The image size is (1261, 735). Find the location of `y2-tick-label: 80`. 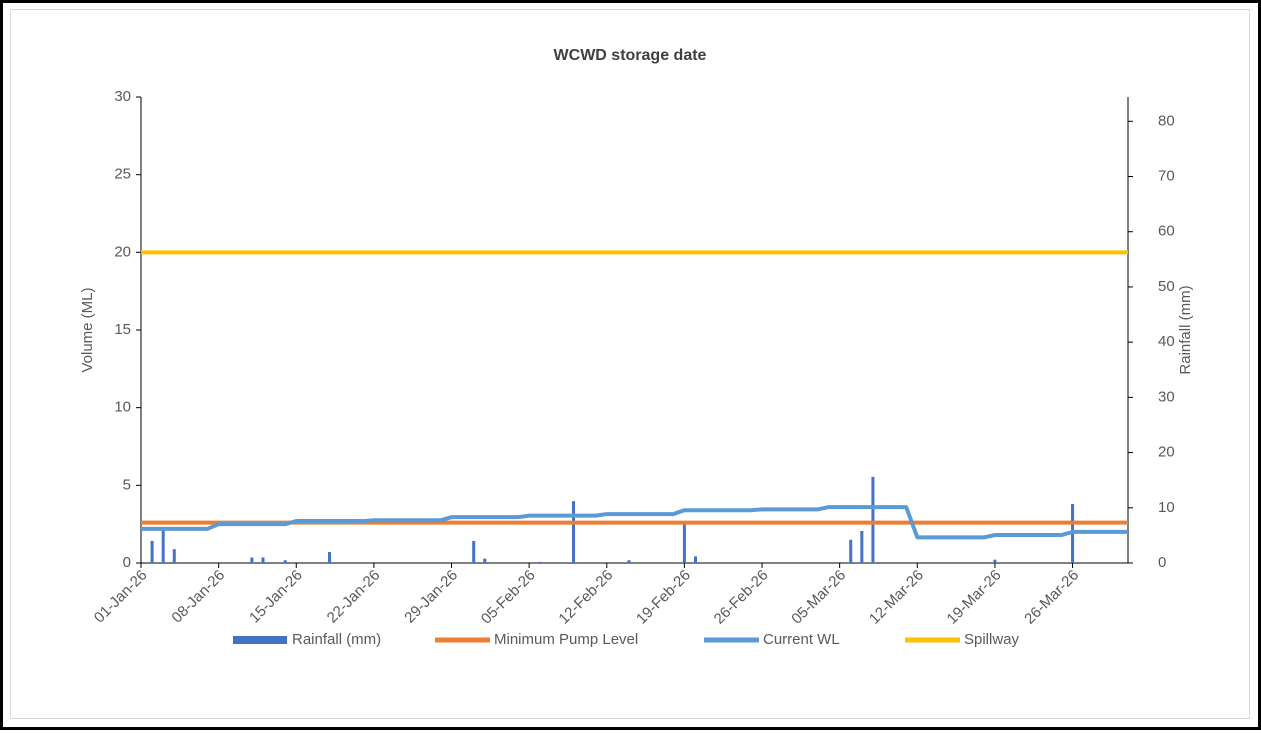

y2-tick-label: 80 is located at coordinates (1166, 120).